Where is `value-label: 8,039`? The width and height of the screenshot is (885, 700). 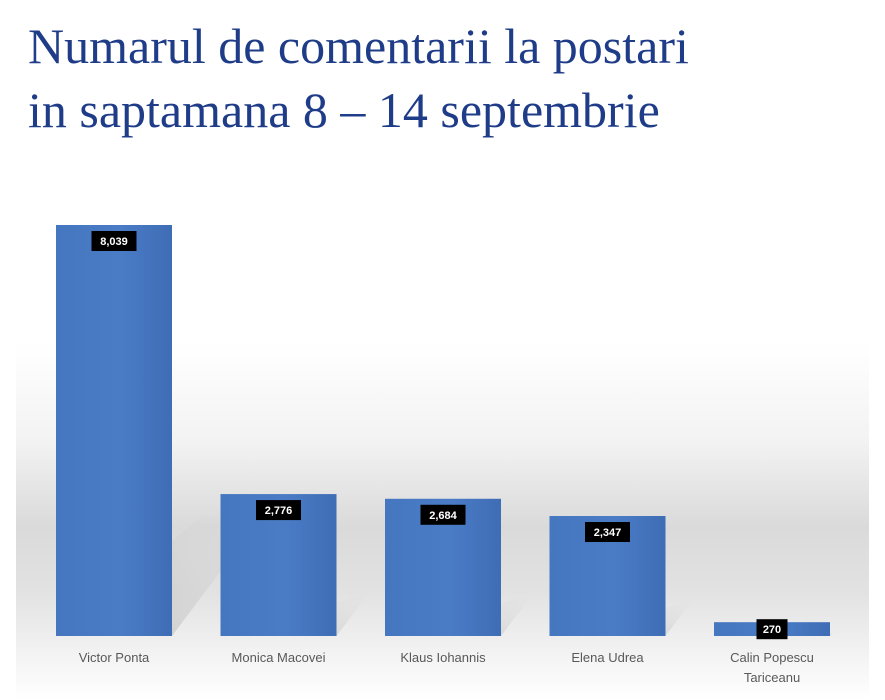
value-label: 8,039 is located at coordinates (114, 242).